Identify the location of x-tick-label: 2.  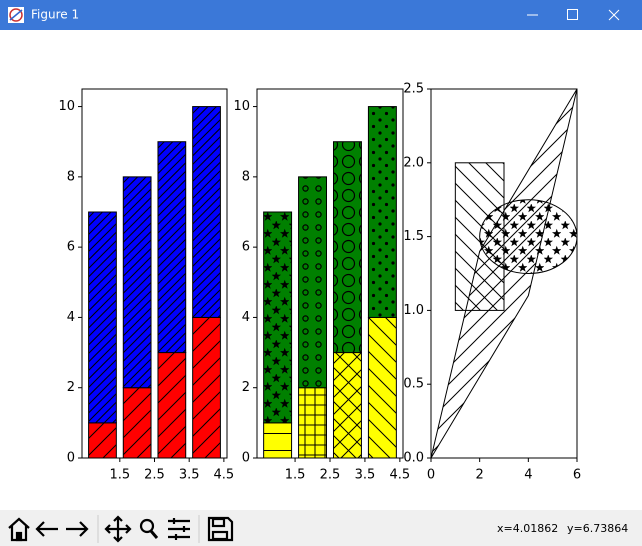
(480, 475).